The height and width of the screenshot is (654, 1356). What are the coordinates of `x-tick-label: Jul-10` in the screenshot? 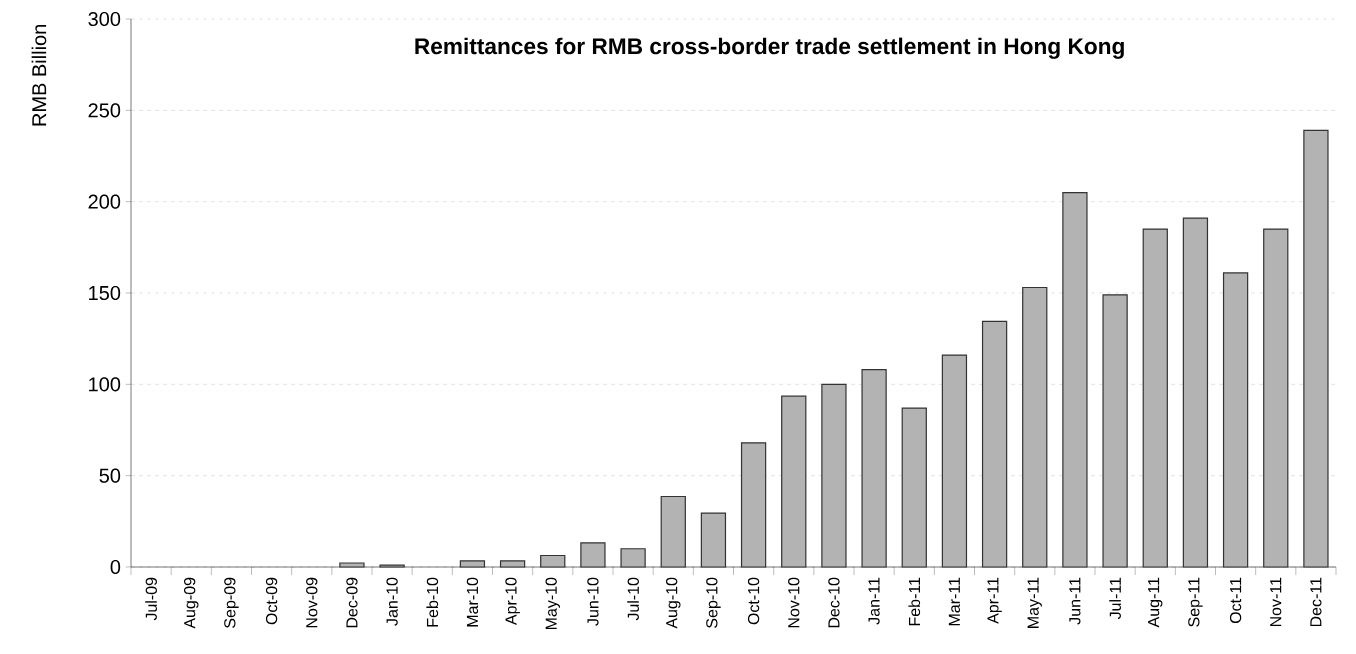 It's located at (633, 599).